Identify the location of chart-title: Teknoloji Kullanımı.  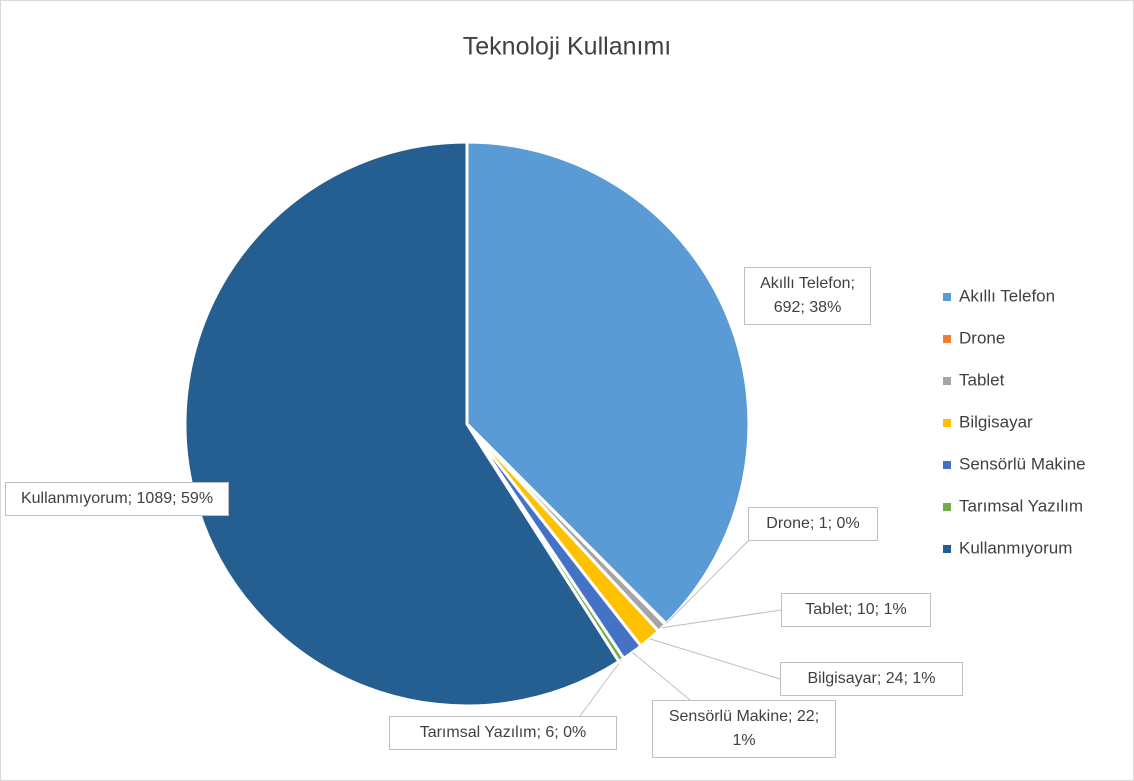
(567, 47).